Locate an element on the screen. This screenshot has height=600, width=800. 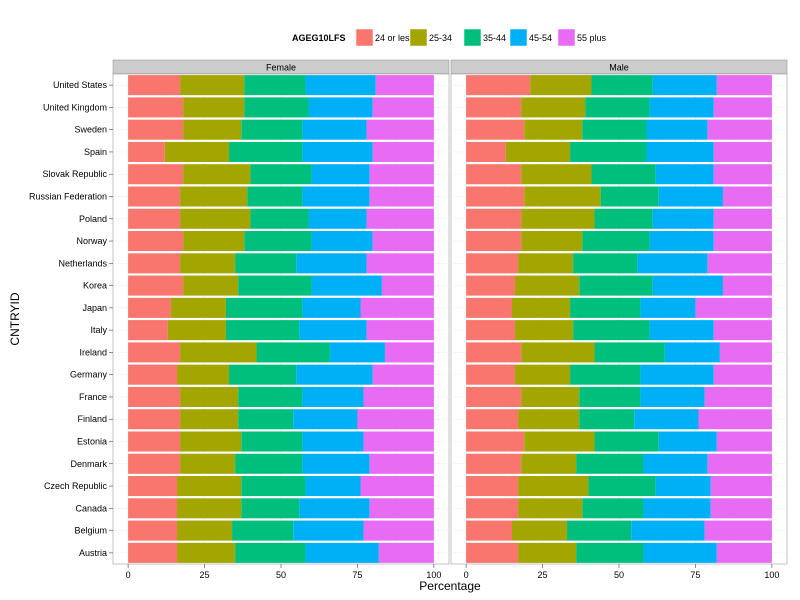
x-tick-label-0-1: 25 is located at coordinates (205, 575).